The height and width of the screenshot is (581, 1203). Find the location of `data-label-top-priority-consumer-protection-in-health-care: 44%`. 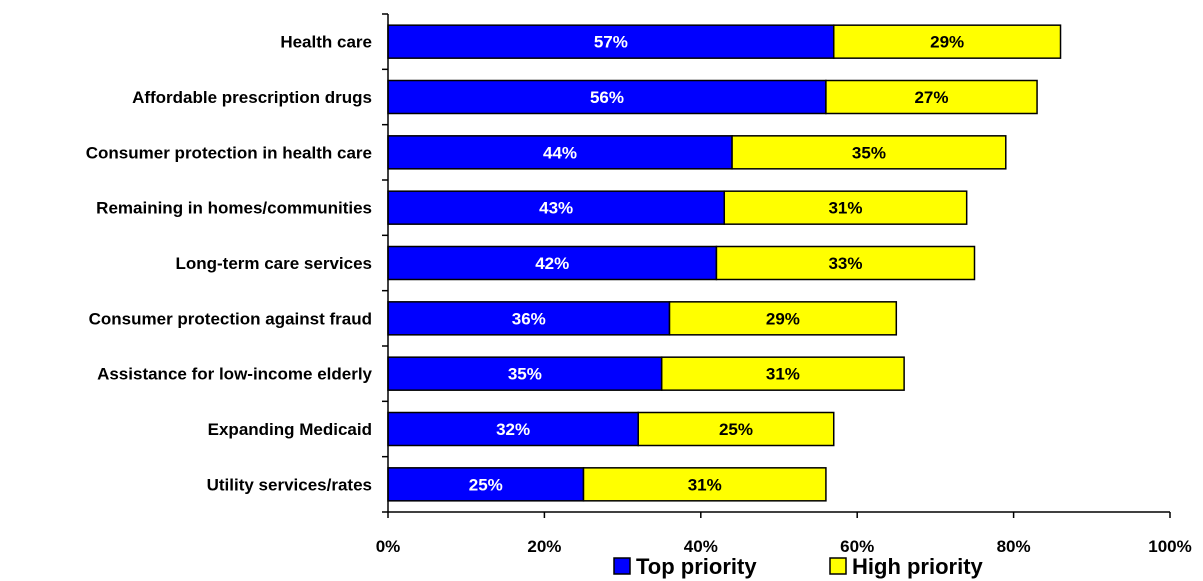

data-label-top-priority-consumer-protection-in-health-care: 44% is located at coordinates (560, 152).